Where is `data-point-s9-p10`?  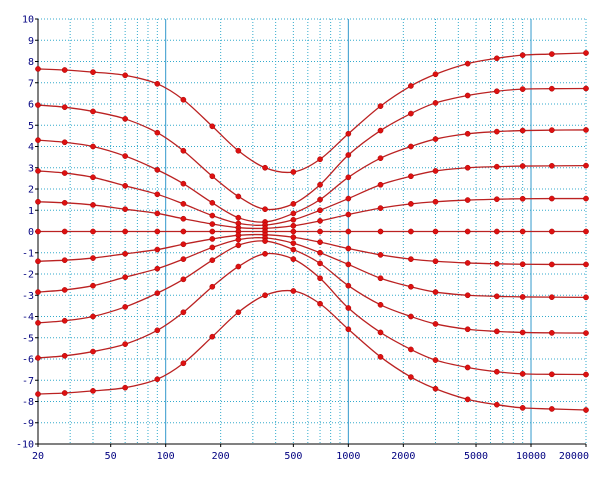
data-point-s9-p10 is located at coordinates (320, 278).